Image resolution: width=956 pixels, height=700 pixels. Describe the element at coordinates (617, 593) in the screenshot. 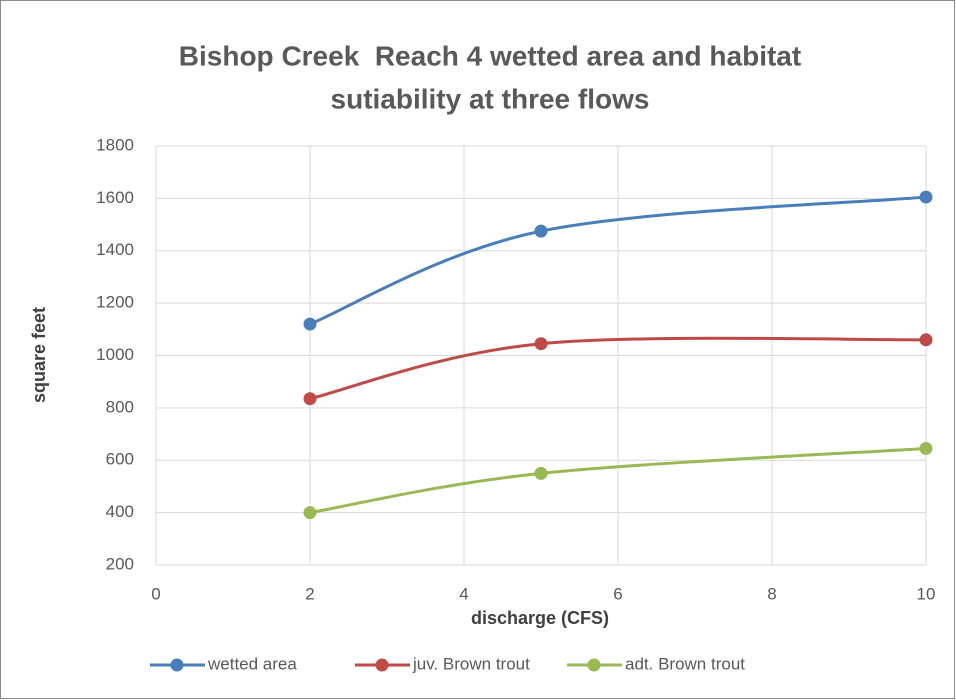

I see `x-tick-label: 6` at that location.